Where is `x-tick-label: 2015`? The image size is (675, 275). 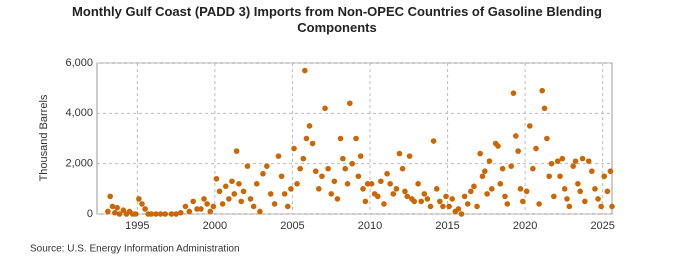 x-tick-label: 2015 is located at coordinates (447, 226).